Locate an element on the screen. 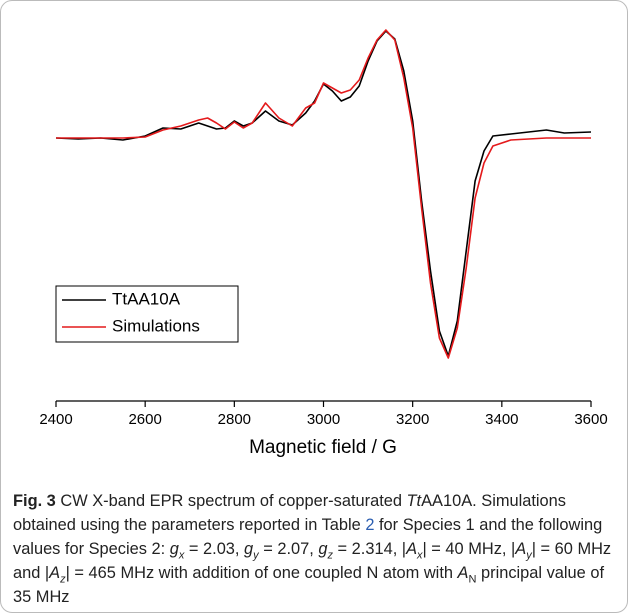 This screenshot has height=615, width=630. legend-label: Simulations is located at coordinates (156, 325).